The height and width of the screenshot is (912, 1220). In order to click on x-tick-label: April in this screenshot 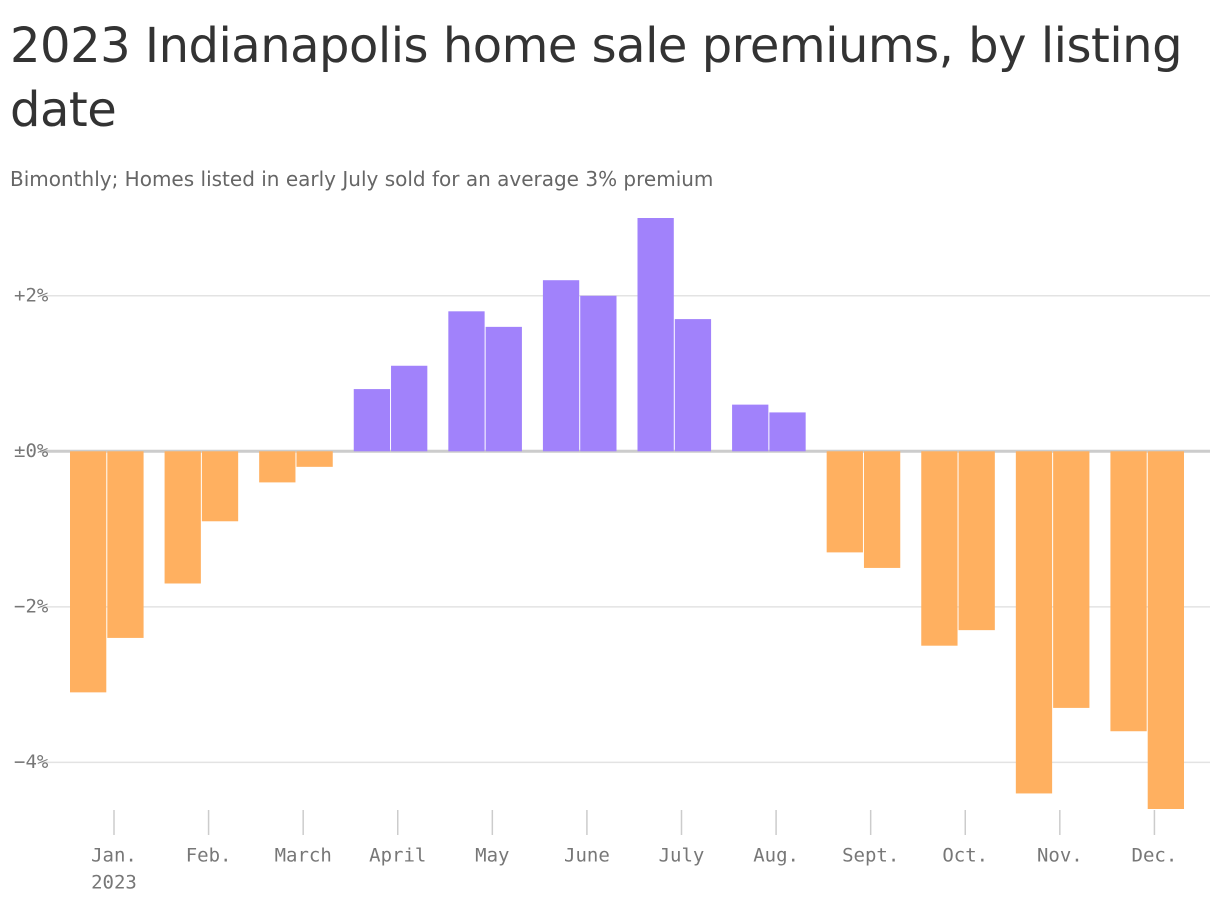, I will do `click(397, 856)`.